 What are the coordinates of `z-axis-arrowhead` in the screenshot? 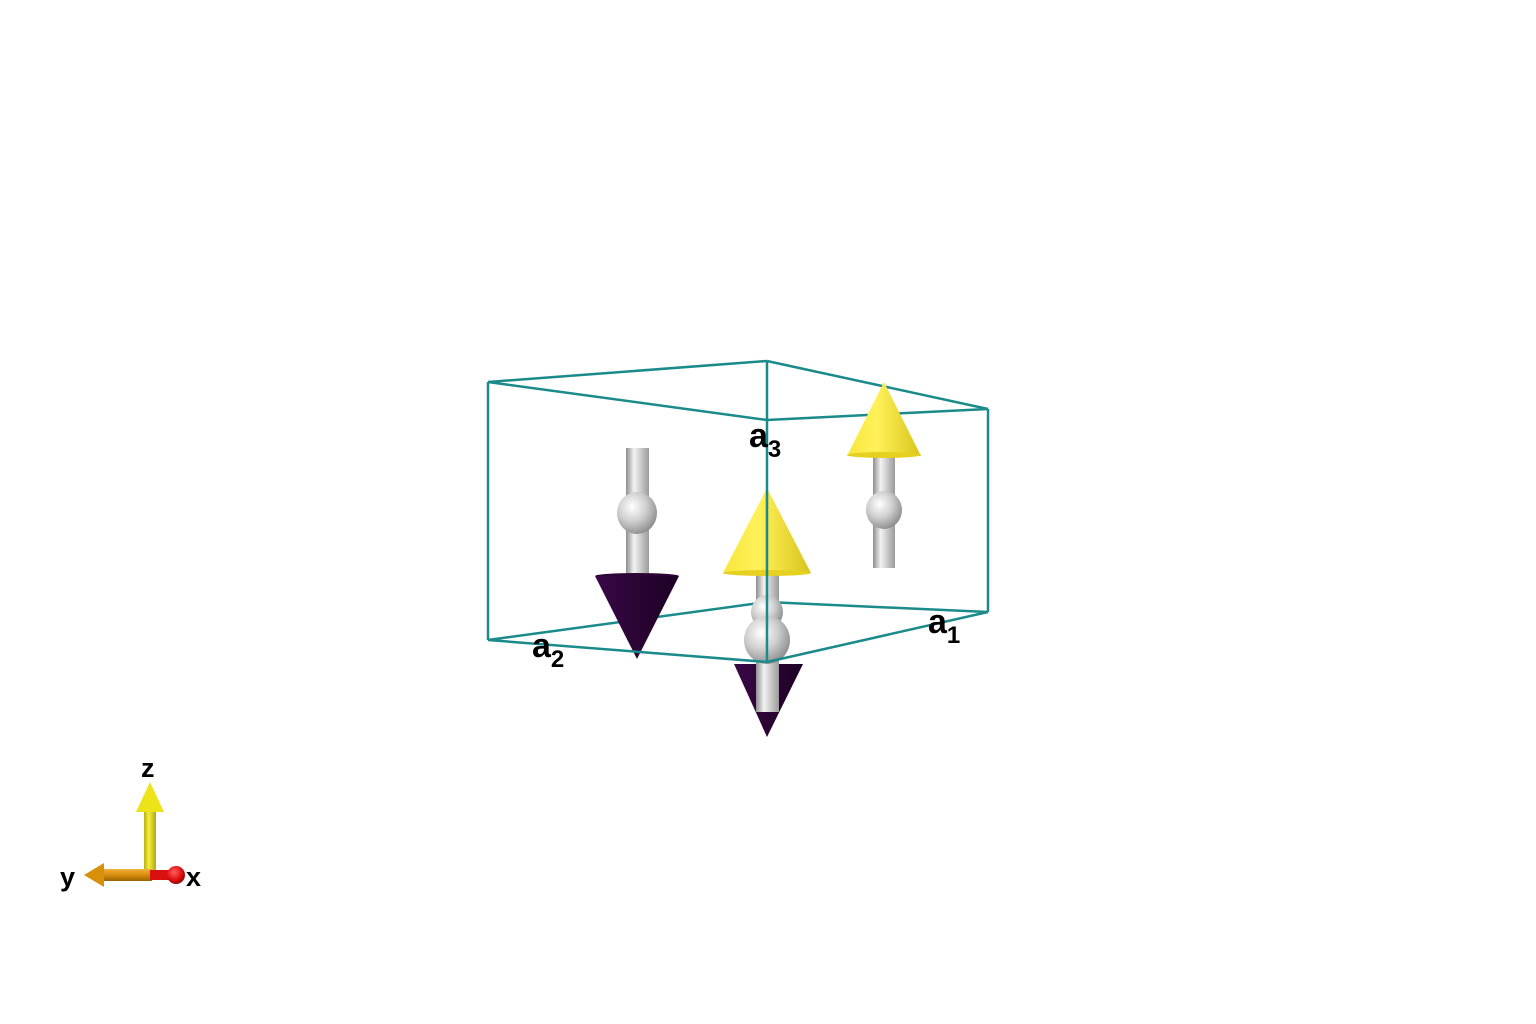 It's located at (150, 797).